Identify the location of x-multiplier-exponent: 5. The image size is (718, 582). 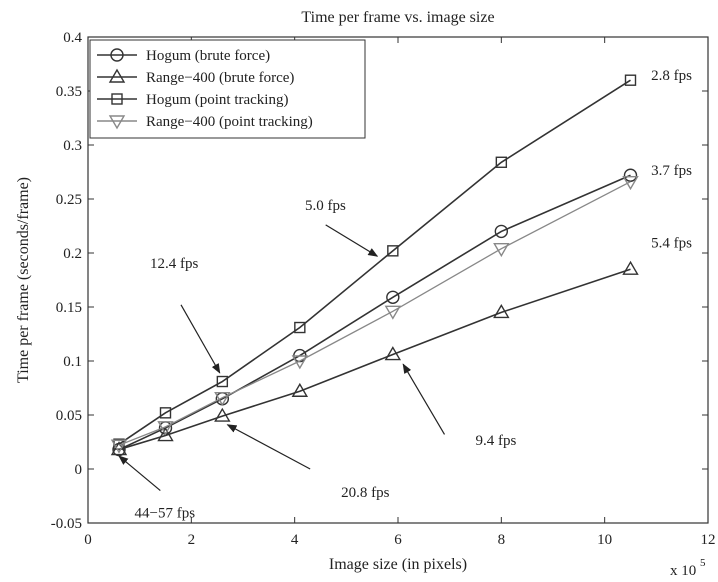
(703, 563).